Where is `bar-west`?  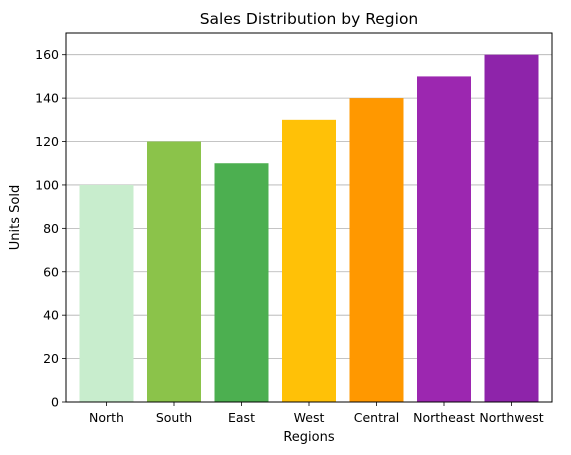 bar-west is located at coordinates (309, 260).